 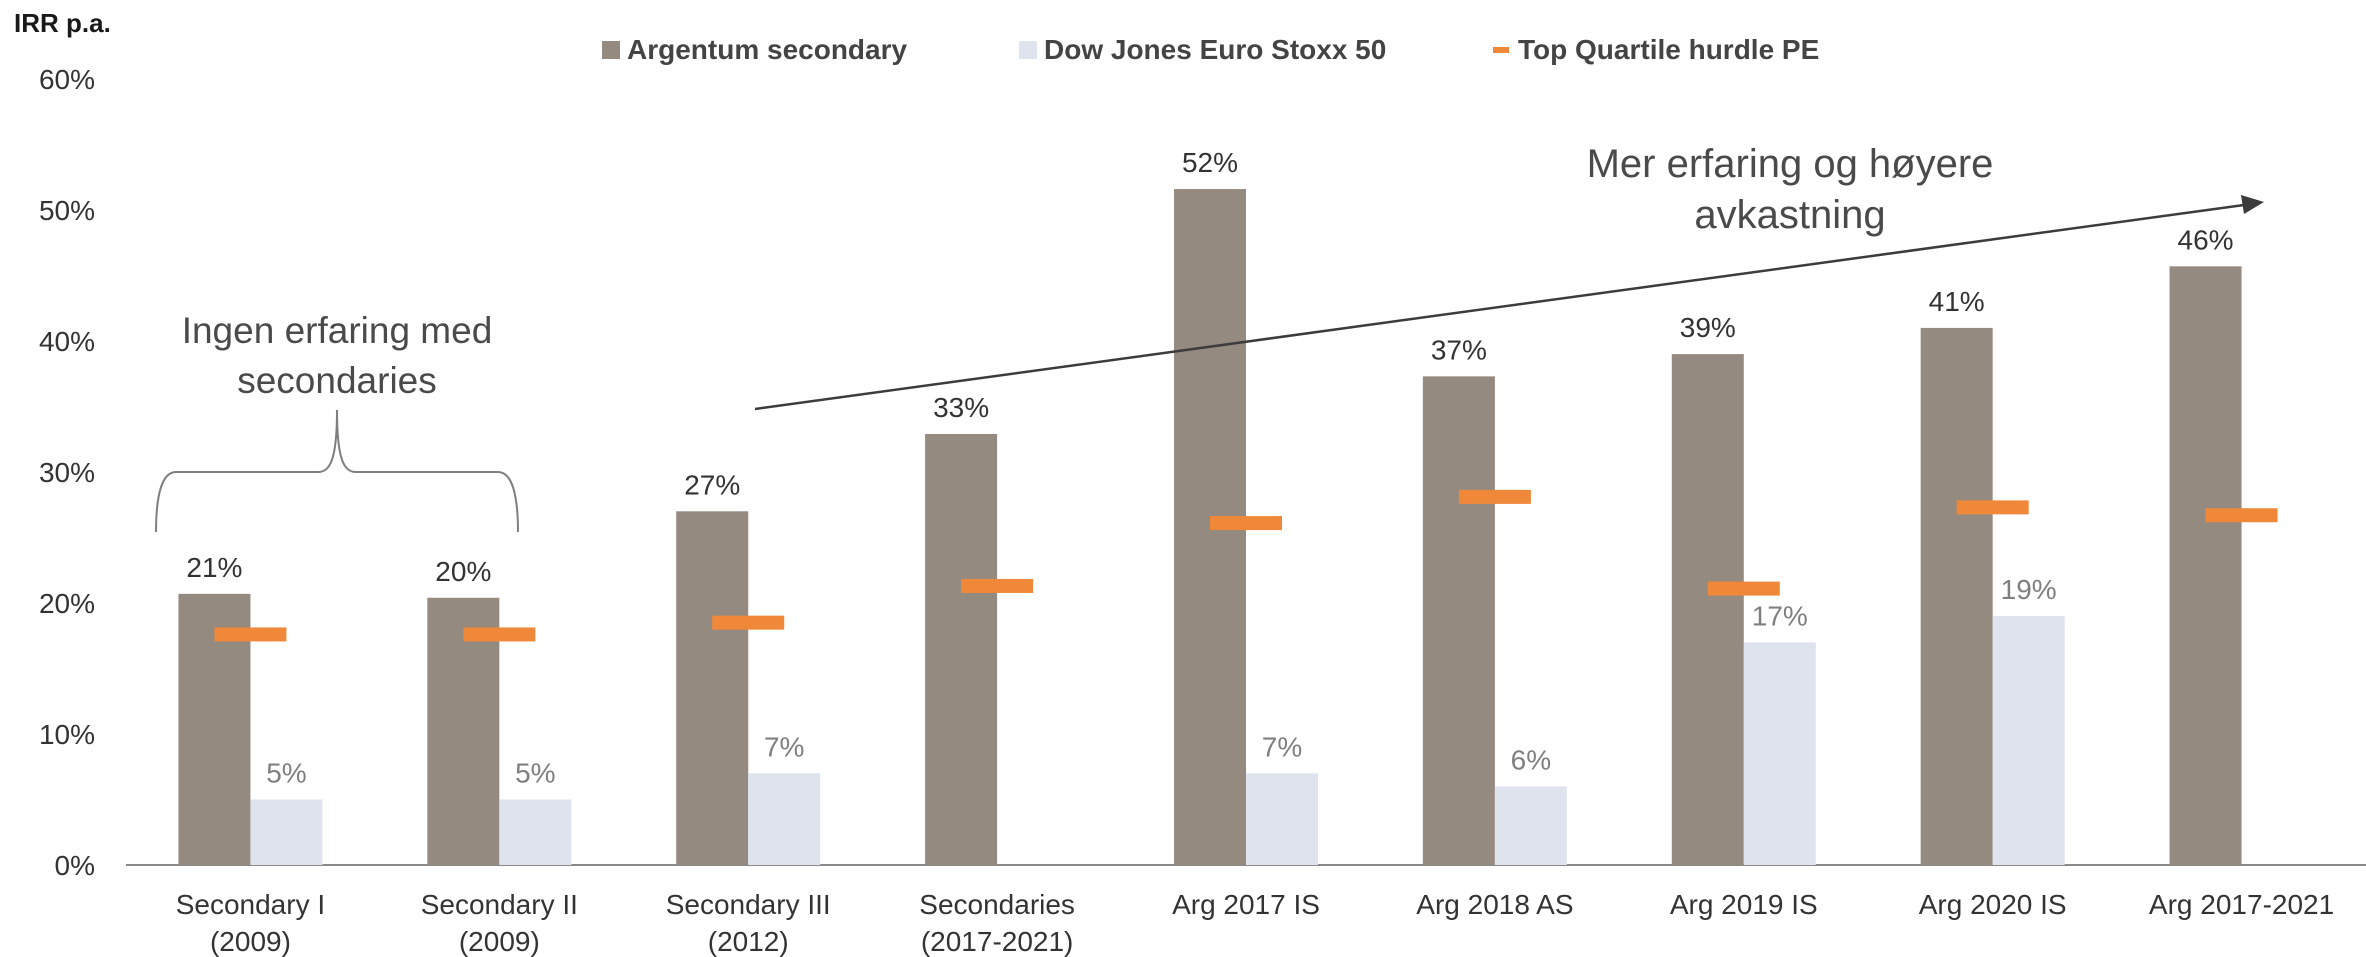 What do you see at coordinates (337, 330) in the screenshot?
I see `annotation-left-line: Ingen erfaring med` at bounding box center [337, 330].